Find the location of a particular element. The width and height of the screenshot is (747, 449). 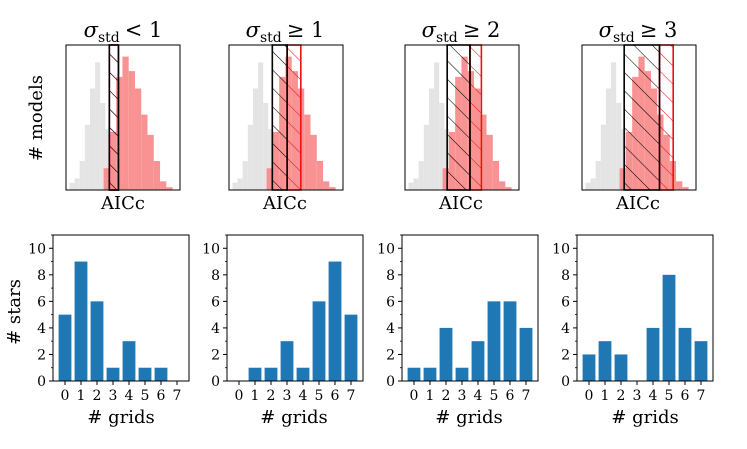

panel-title-4: σstd ≥ 3 is located at coordinates (638, 32).